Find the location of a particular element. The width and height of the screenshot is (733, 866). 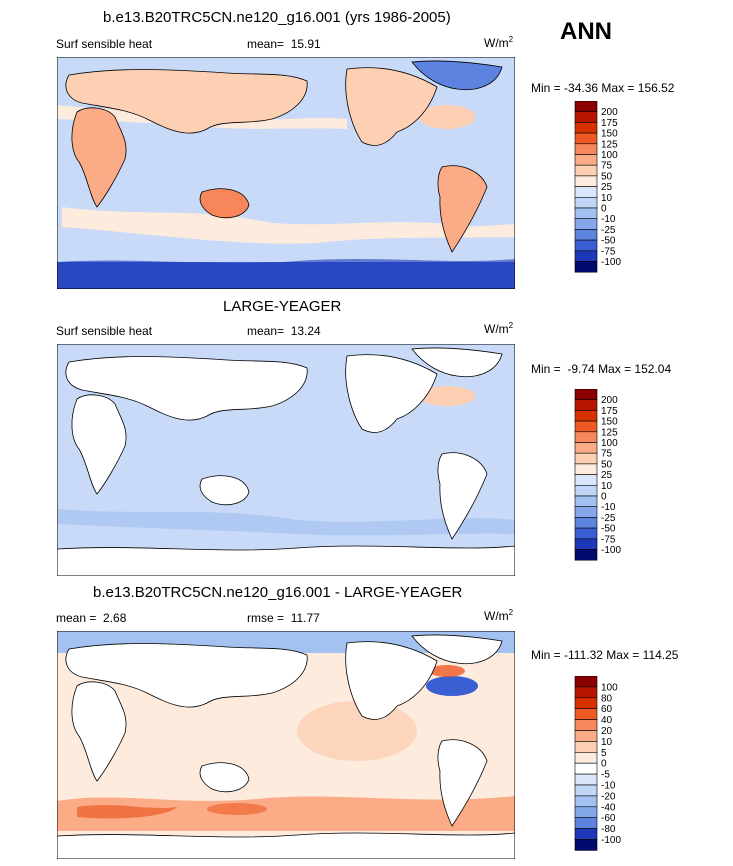

panel2-minmax: Min = -9.74 Max = 152.04 is located at coordinates (601, 369).